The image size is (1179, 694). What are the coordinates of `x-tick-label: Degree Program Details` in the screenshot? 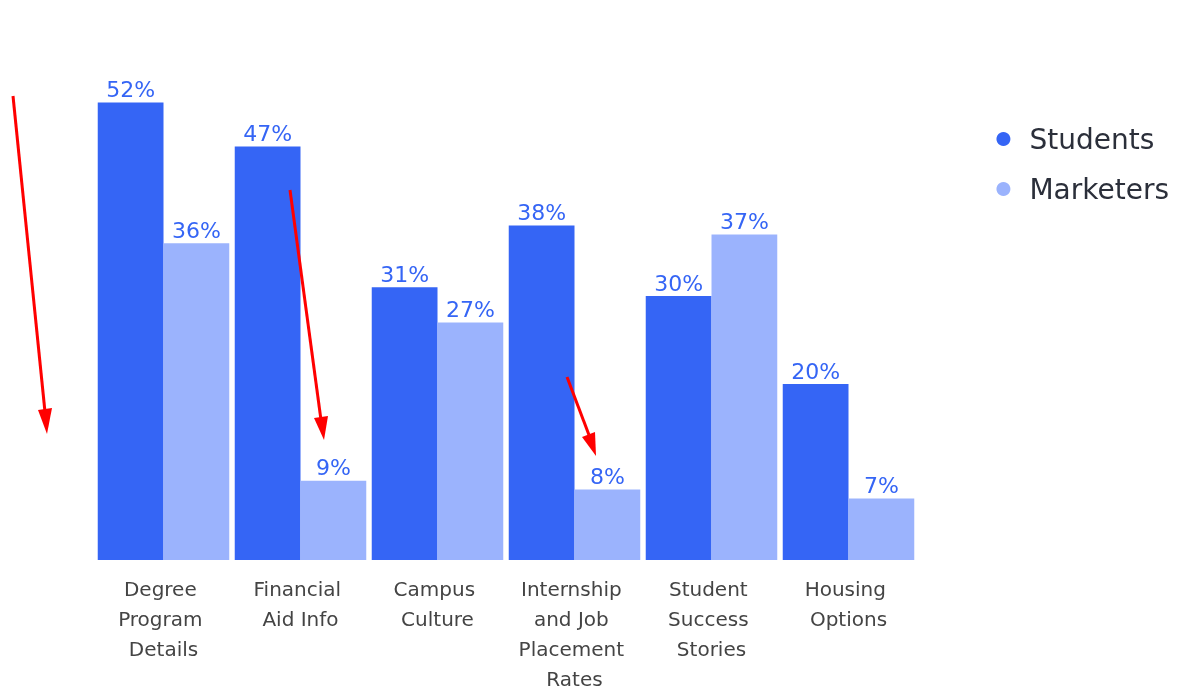 It's located at (163, 619).